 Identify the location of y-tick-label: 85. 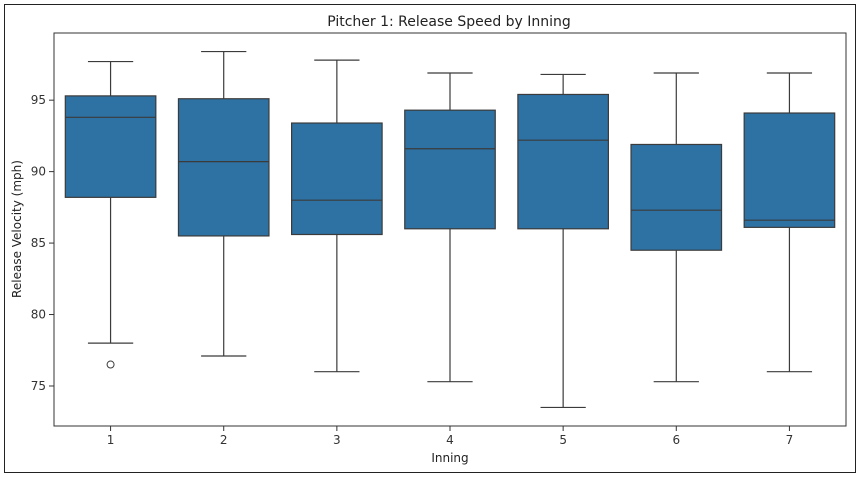
(38, 243).